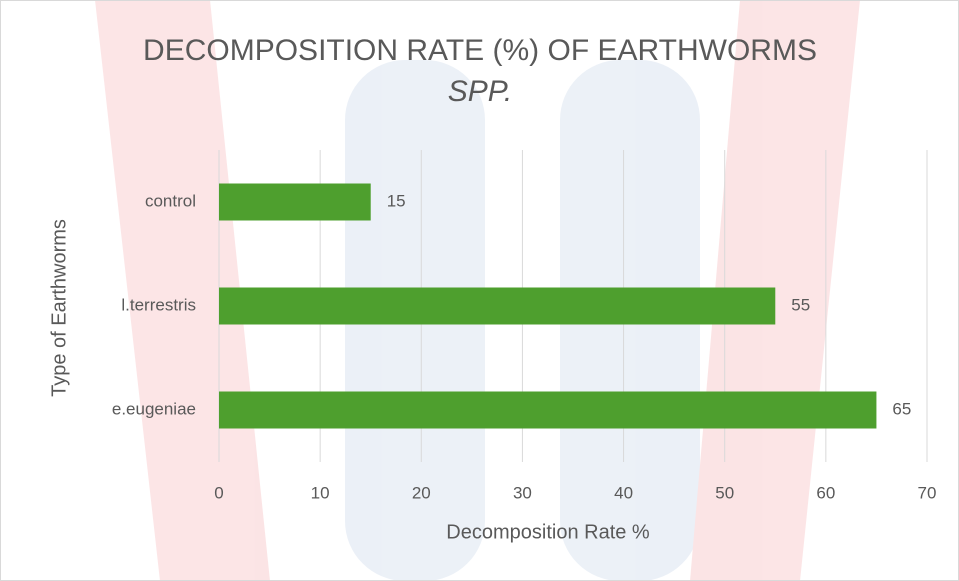 The height and width of the screenshot is (581, 959). What do you see at coordinates (901, 408) in the screenshot?
I see `data-label: 65` at bounding box center [901, 408].